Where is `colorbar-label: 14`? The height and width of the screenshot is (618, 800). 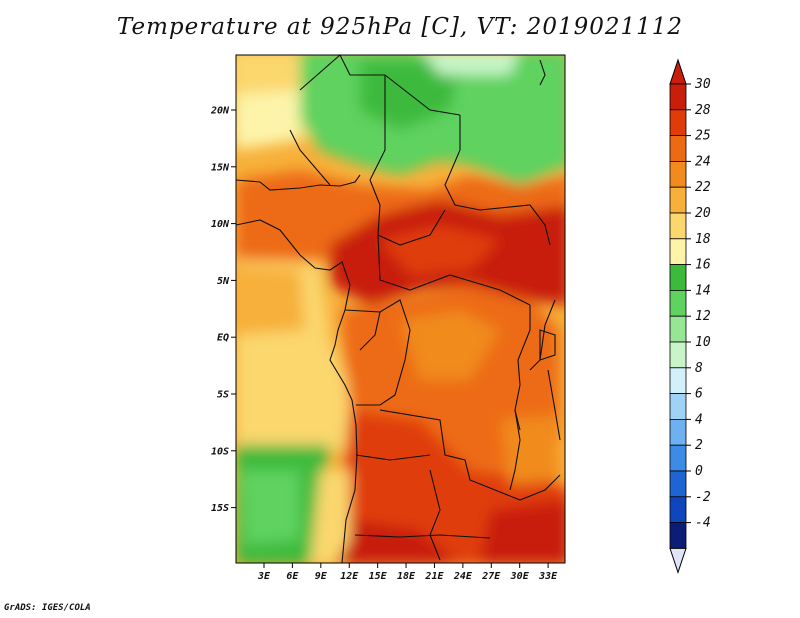
colorbar-label: 14 is located at coordinates (703, 290).